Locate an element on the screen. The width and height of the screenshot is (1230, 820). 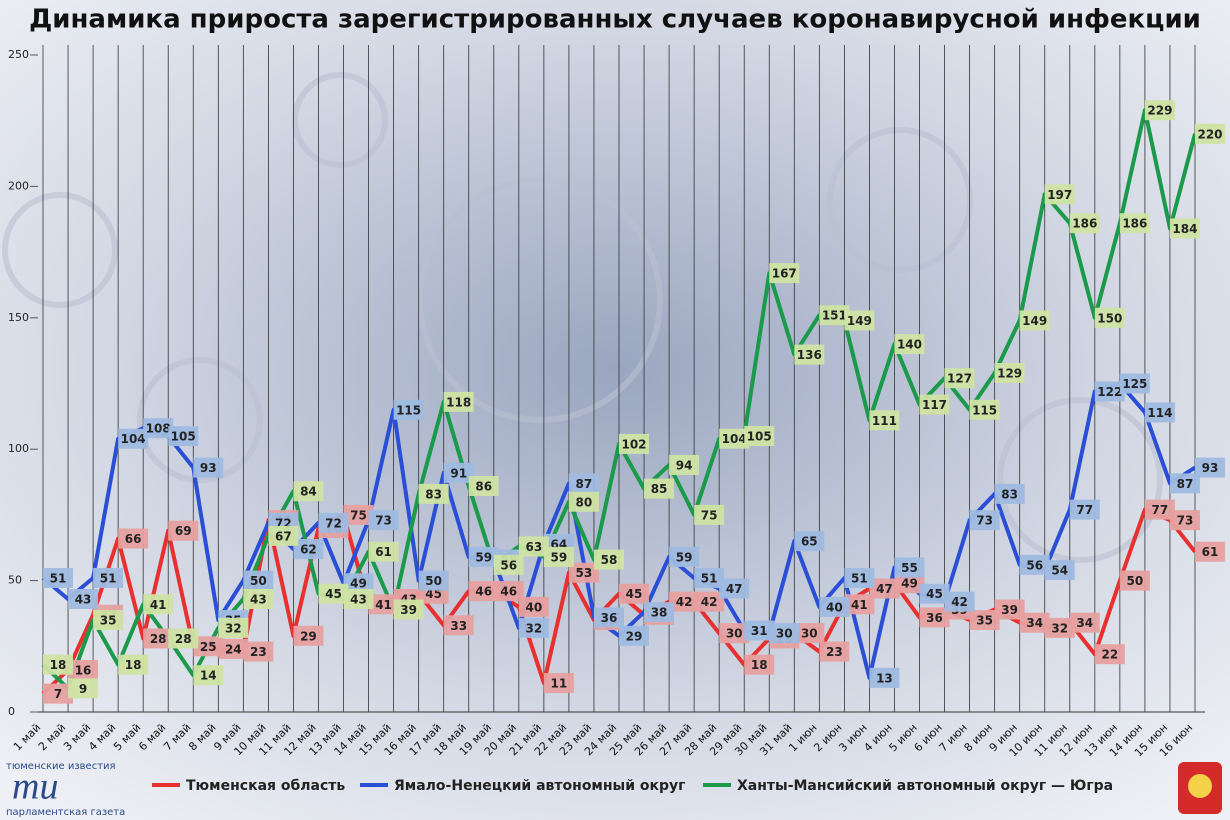
logo-top: тюменские известия is located at coordinates (61, 766).